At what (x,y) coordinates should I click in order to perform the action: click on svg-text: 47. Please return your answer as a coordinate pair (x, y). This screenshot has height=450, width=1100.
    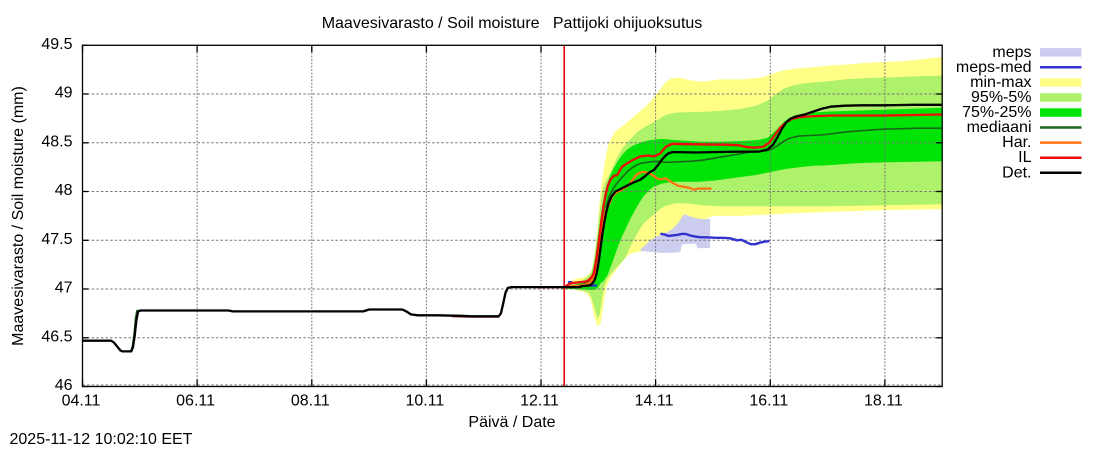
    Looking at the image, I should click on (64, 288).